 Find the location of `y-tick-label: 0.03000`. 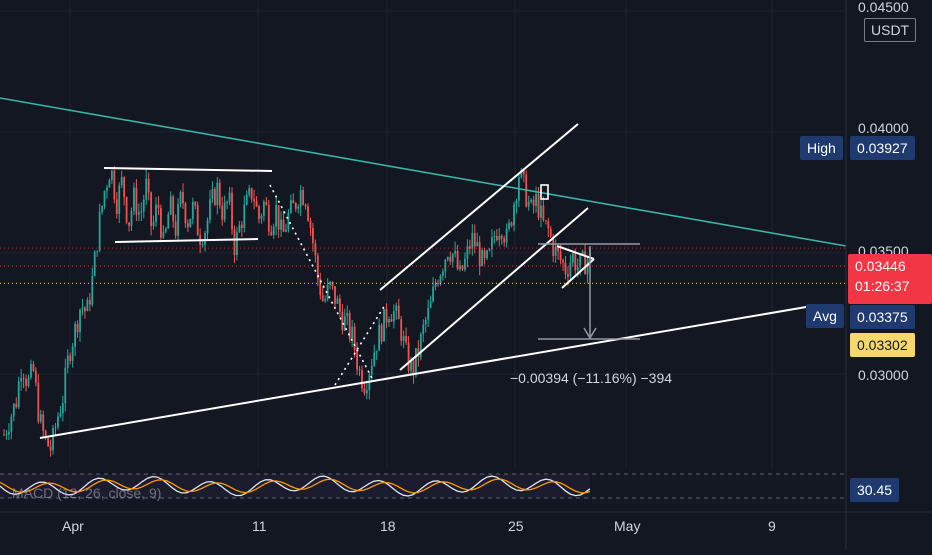

y-tick-label: 0.03000 is located at coordinates (883, 375).